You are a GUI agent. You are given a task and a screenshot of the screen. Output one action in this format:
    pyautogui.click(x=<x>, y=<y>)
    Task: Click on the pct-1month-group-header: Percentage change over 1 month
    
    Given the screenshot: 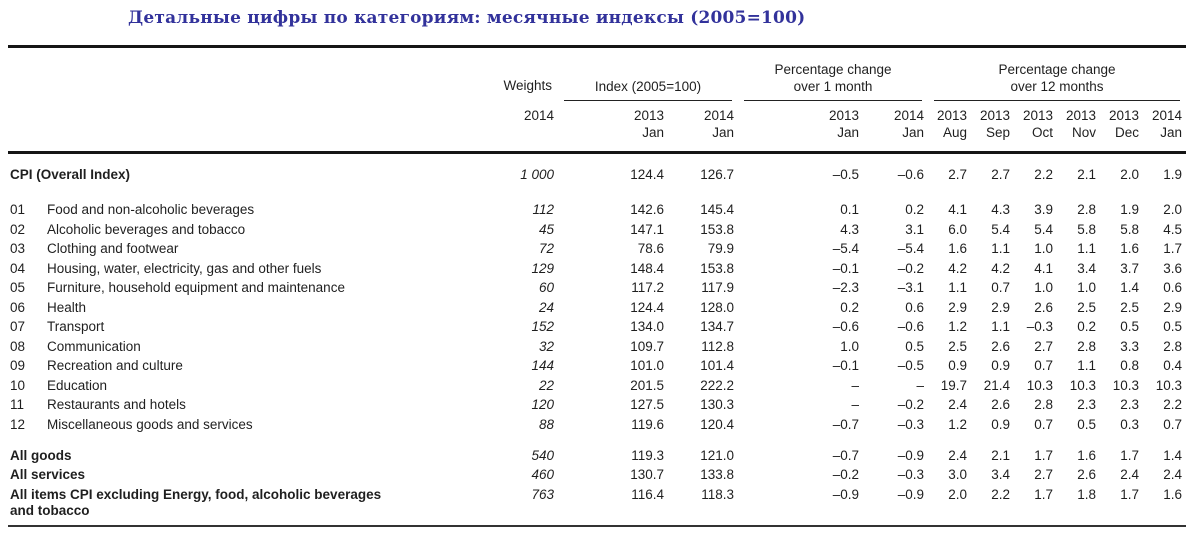 What is the action you would take?
    pyautogui.click(x=833, y=73)
    